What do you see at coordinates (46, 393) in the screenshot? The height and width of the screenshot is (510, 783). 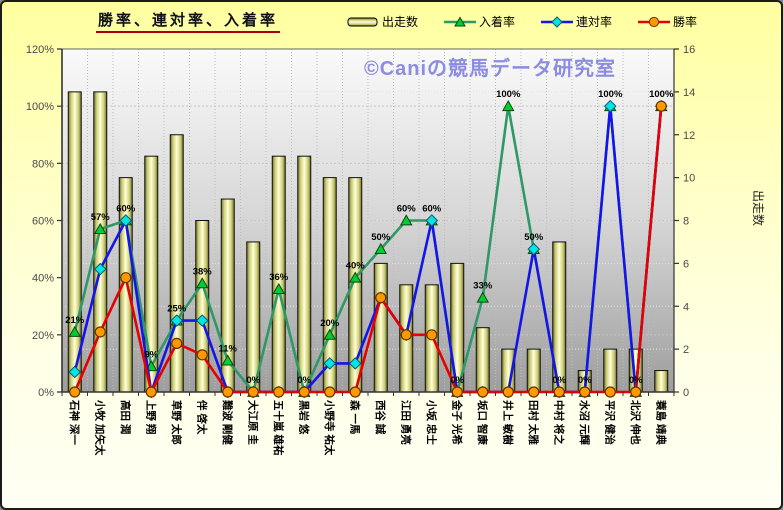 I see `y-left-tick-label: 0%` at bounding box center [46, 393].